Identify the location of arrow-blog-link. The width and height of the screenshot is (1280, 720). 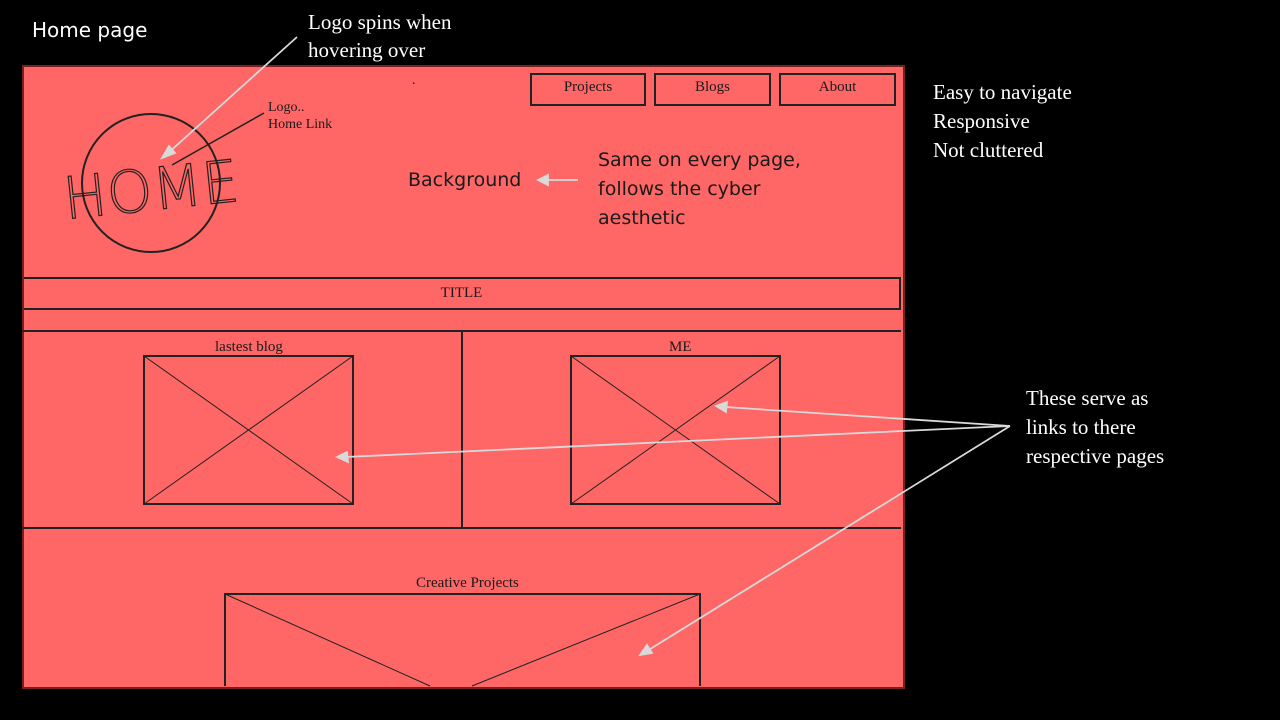
(678, 441).